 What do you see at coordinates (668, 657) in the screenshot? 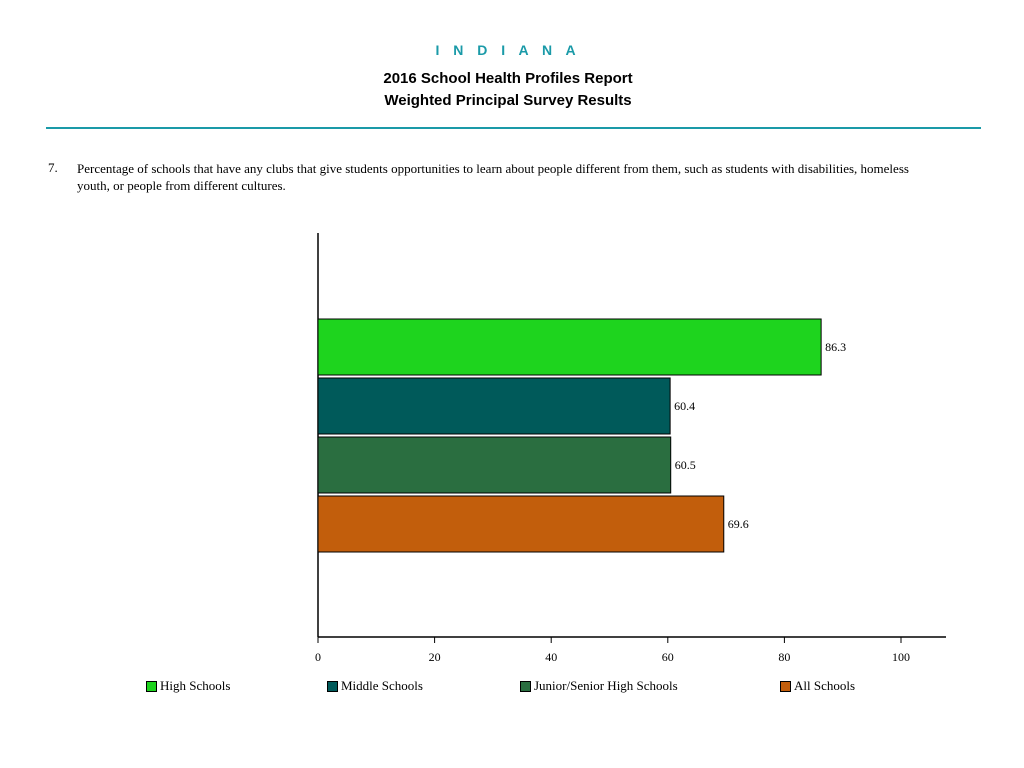
I see `x-tick-label: 60` at bounding box center [668, 657].